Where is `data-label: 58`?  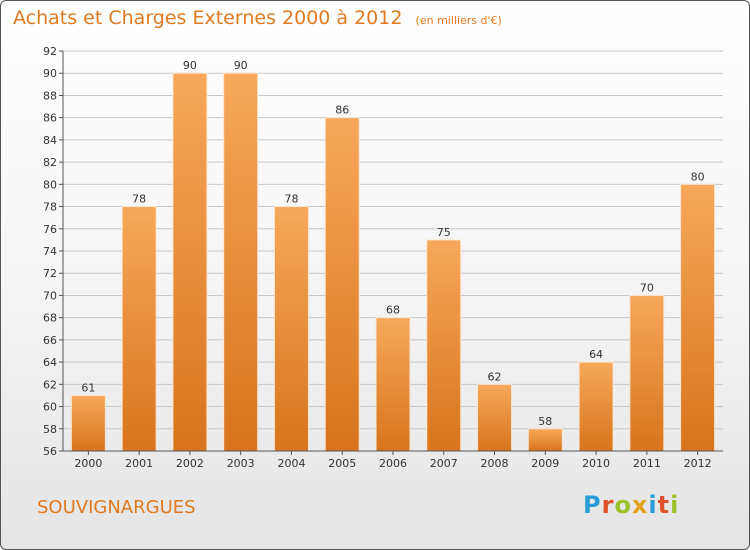
data-label: 58 is located at coordinates (545, 421).